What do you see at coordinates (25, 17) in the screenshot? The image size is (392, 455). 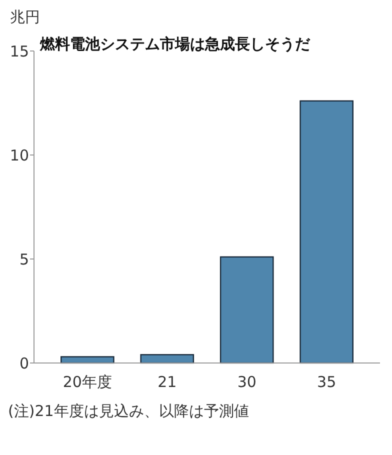 I see `y-axis-title: 兆円` at bounding box center [25, 17].